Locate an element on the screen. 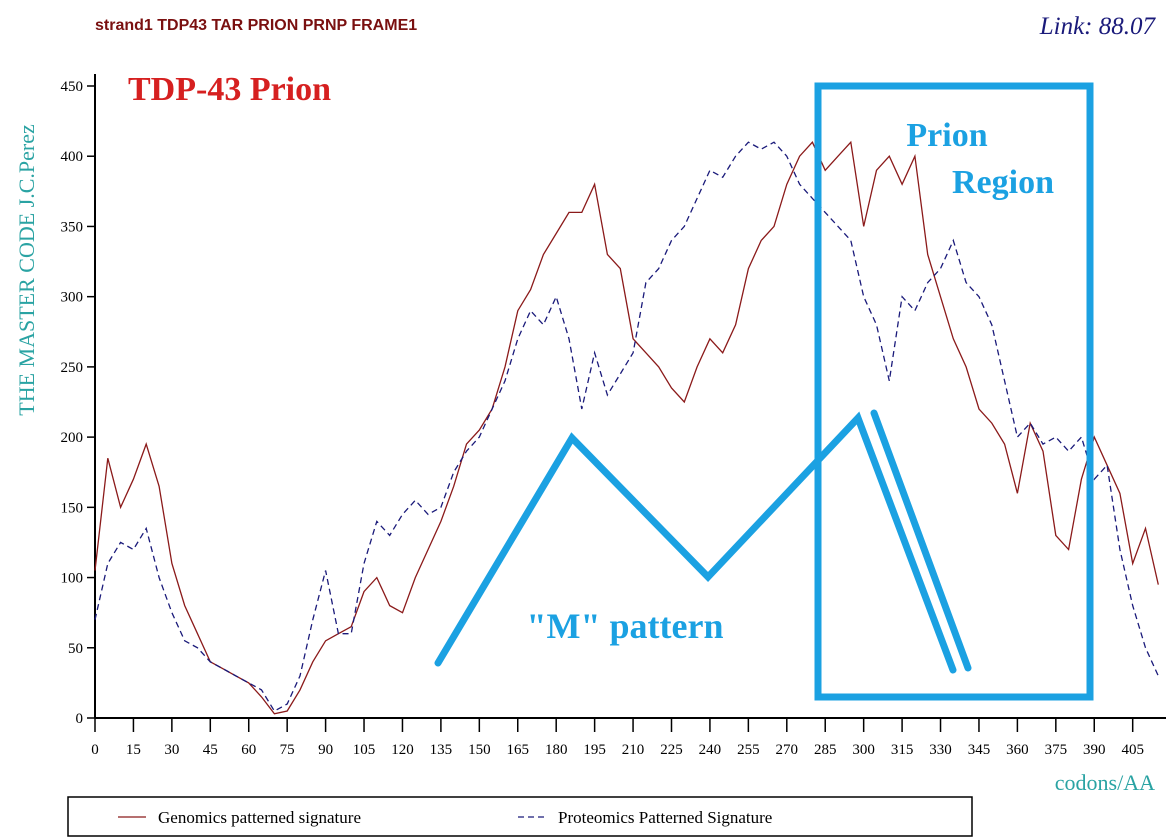 This screenshot has height=837, width=1170. x-tick-label: 90 is located at coordinates (325, 750).